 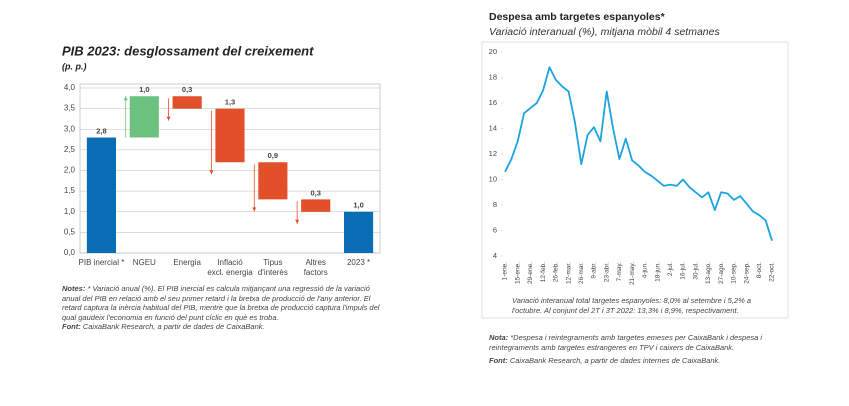 I want to click on chart-title: PIB 2023: desglossament del creixement, so click(x=188, y=50).